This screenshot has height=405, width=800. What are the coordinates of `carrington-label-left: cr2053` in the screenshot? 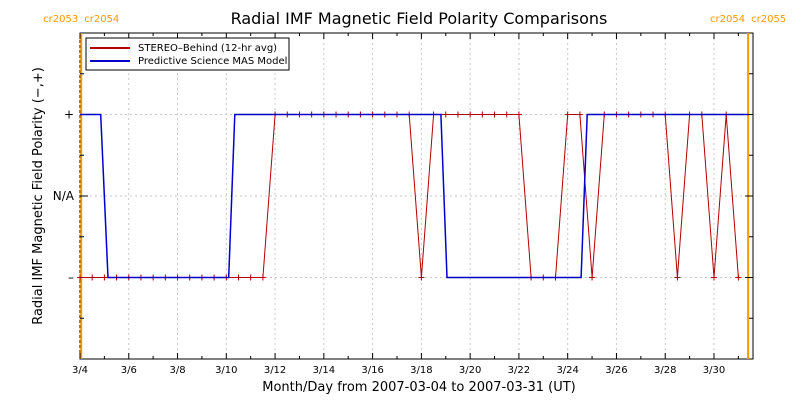 It's located at (60, 19).